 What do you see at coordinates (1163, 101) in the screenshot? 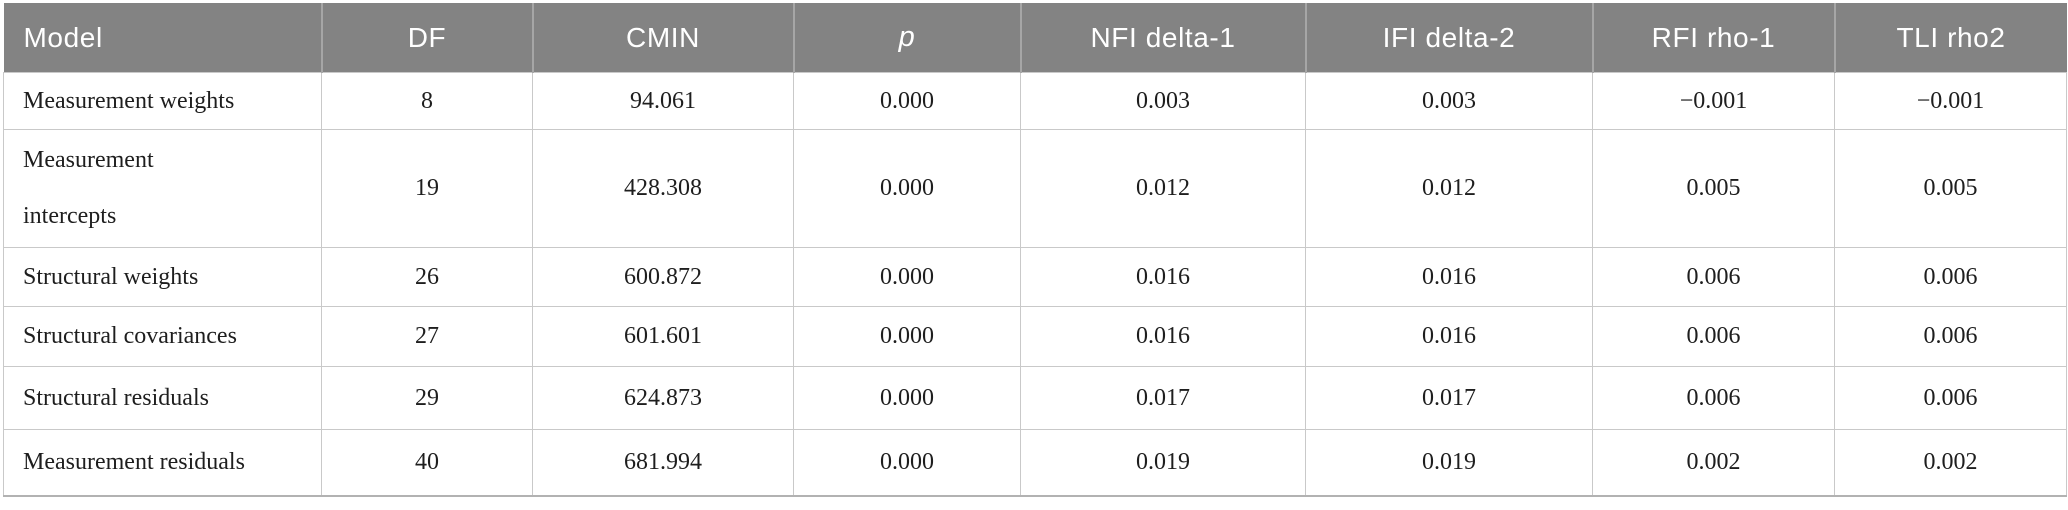
I see `nfi-cell: 0.003` at bounding box center [1163, 101].